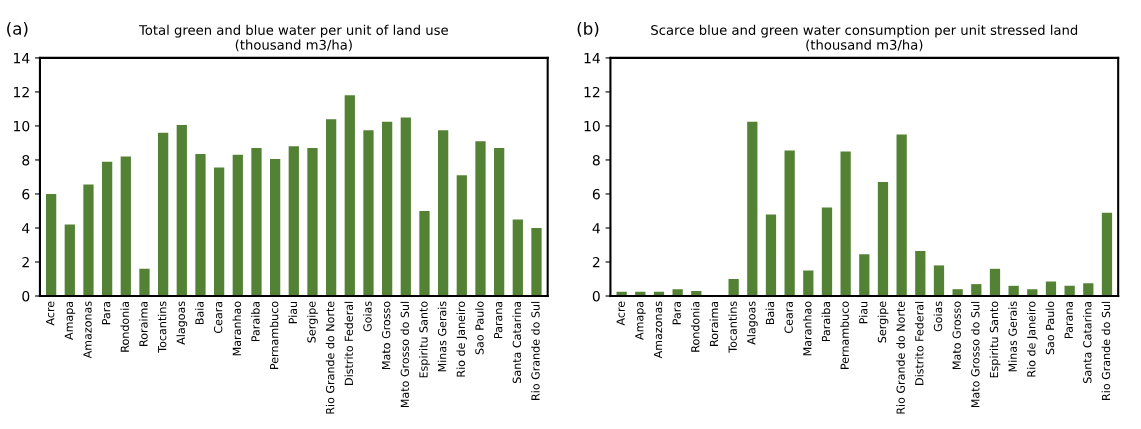 The width and height of the screenshot is (1141, 429). Describe the element at coordinates (22, 58) in the screenshot. I see `y-tick-label: 14` at that location.